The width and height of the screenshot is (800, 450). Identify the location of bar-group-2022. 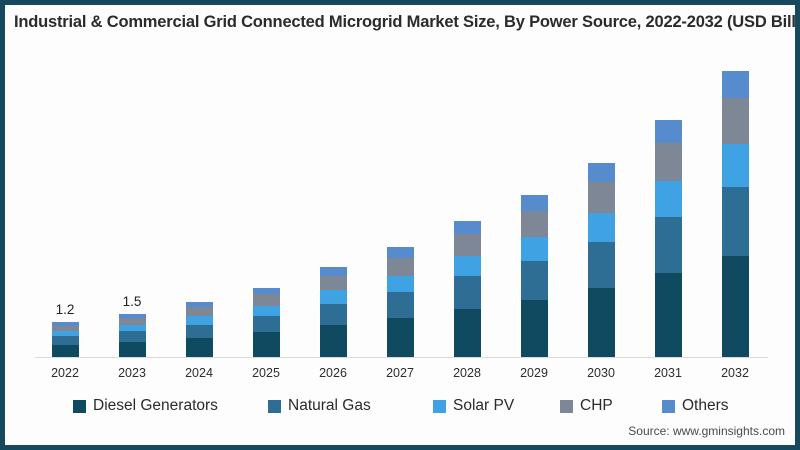
(65, 339).